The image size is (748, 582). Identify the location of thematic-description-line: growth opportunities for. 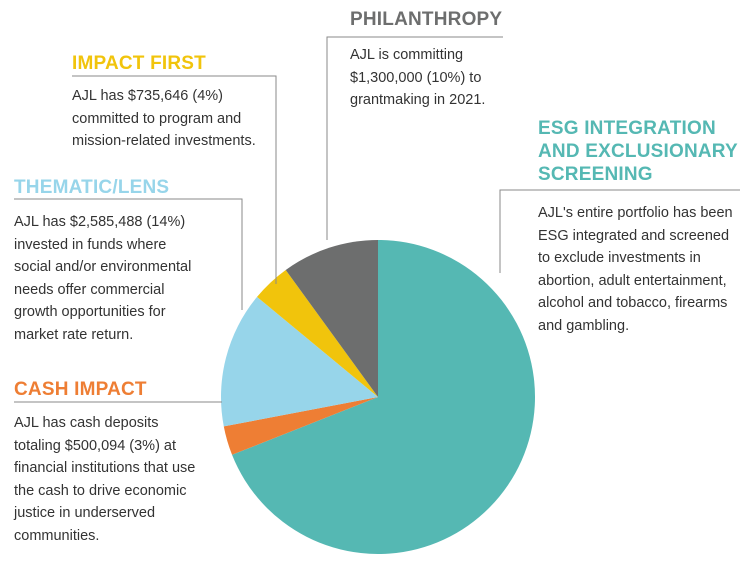
(90, 312).